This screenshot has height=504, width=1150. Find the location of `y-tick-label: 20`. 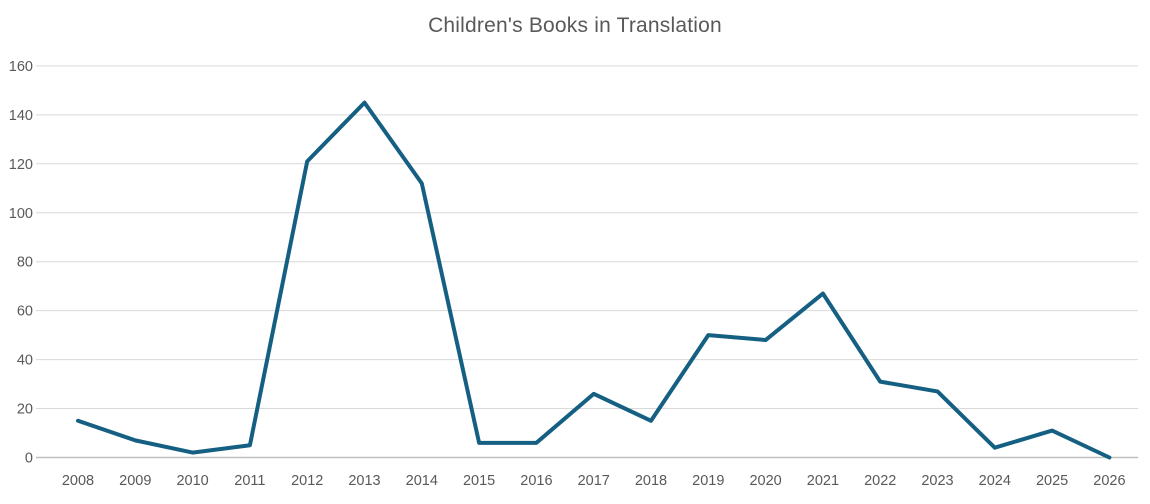

y-tick-label: 20 is located at coordinates (25, 410).